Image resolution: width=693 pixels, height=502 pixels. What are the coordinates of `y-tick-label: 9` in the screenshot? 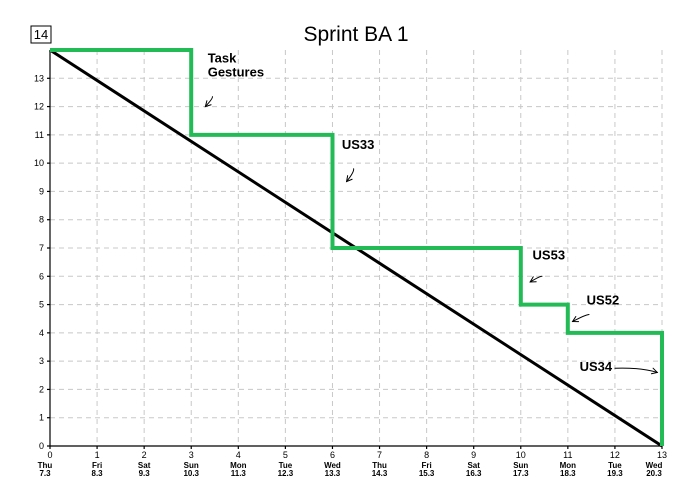 It's located at (41, 191).